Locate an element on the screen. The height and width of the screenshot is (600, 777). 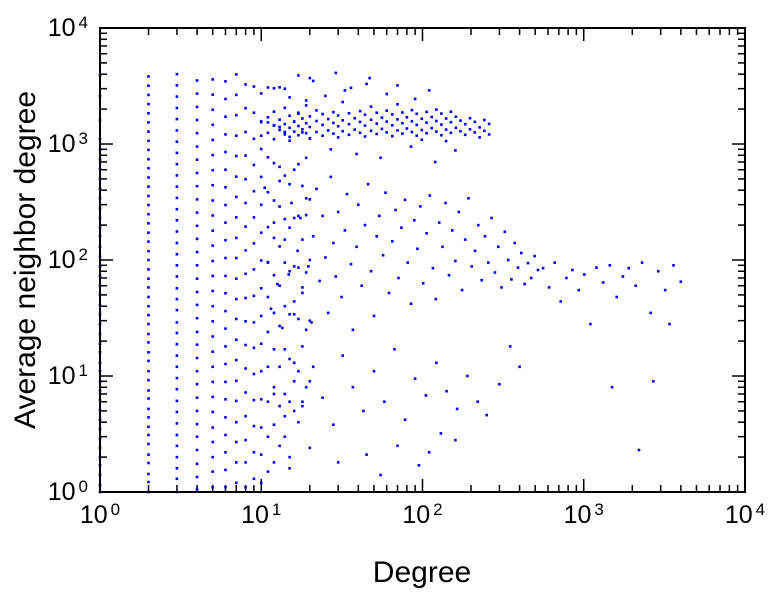
y-tick-label: 10 0 is located at coordinates (67, 491).